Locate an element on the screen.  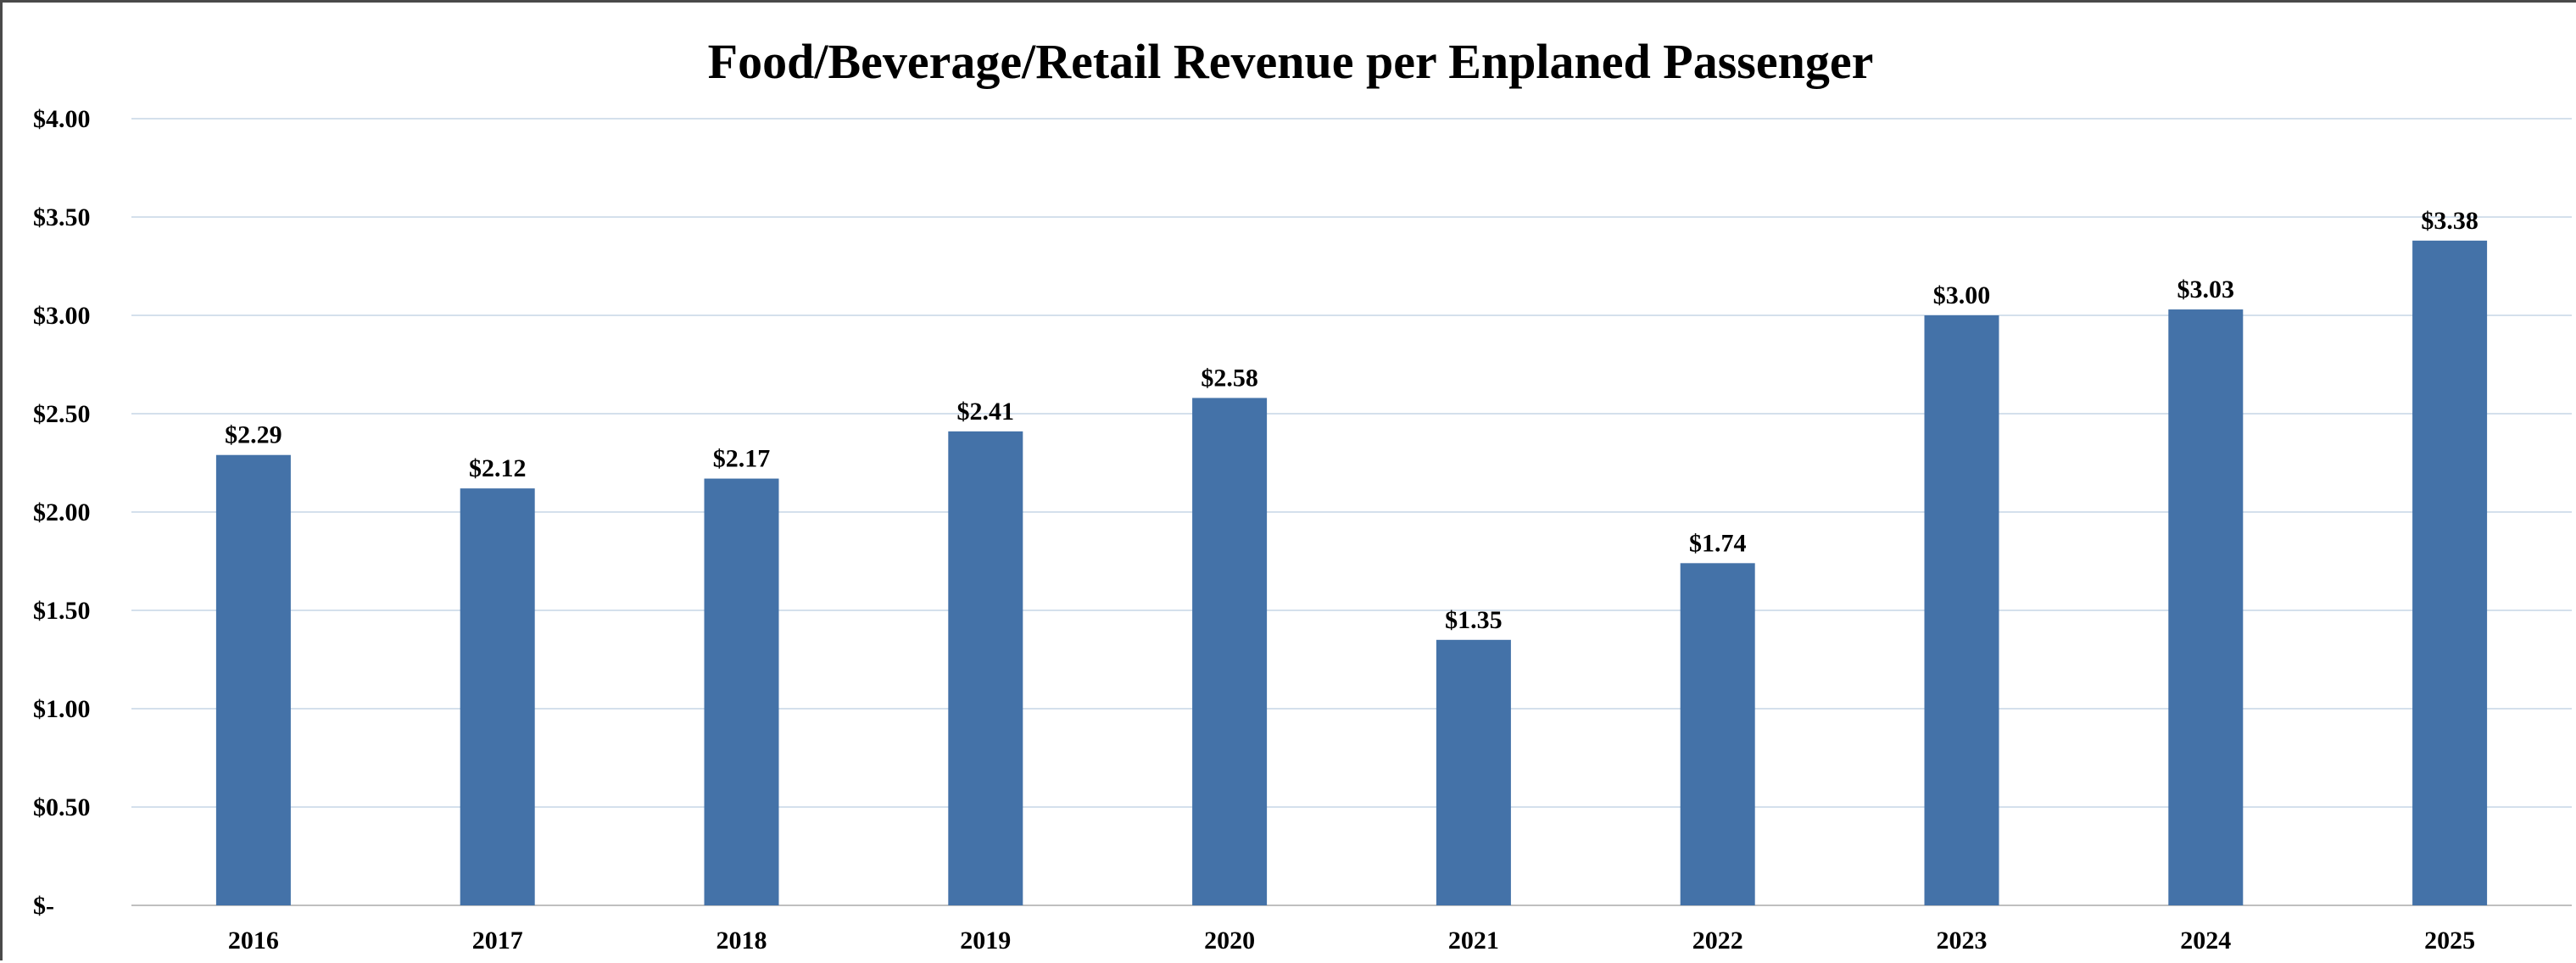
y-tick-label: $3.50 is located at coordinates (62, 217).